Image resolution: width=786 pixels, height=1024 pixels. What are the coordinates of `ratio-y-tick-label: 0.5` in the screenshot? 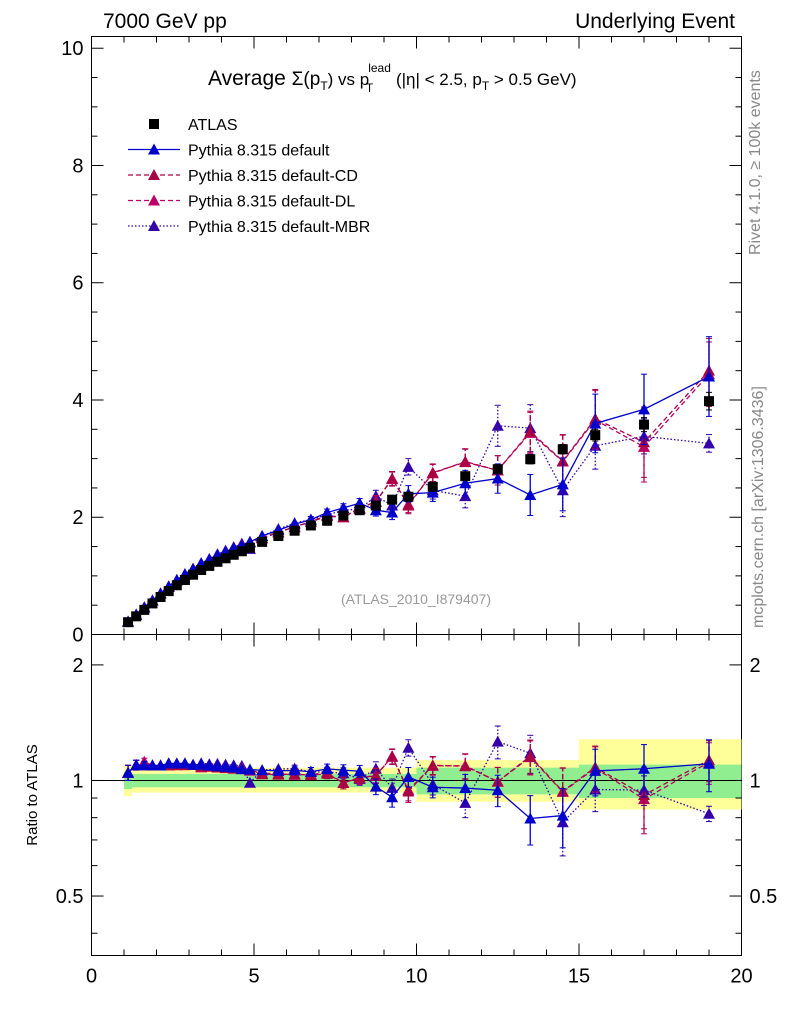 It's located at (70, 897).